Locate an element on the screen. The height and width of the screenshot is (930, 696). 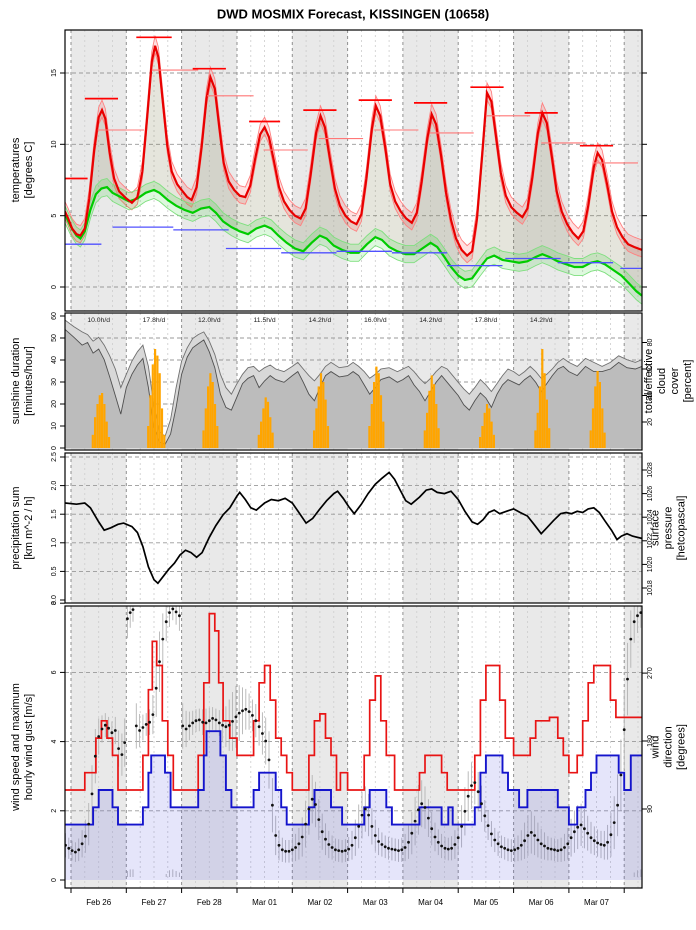
day-band is located at coordinates (633, 528).